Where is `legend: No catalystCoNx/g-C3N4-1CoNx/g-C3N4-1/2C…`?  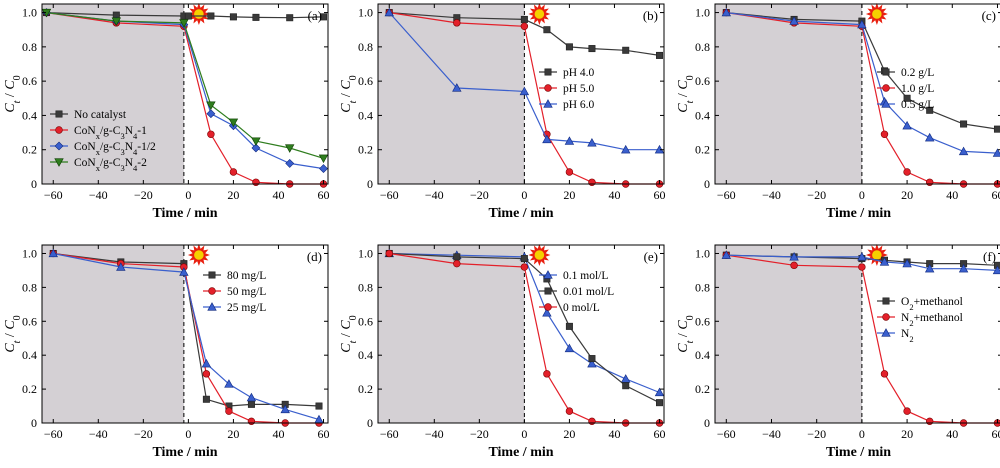
legend: No catalystCoNx/g-C3N4-1CoNx/g-C3N4-1/2C… is located at coordinates (103, 141).